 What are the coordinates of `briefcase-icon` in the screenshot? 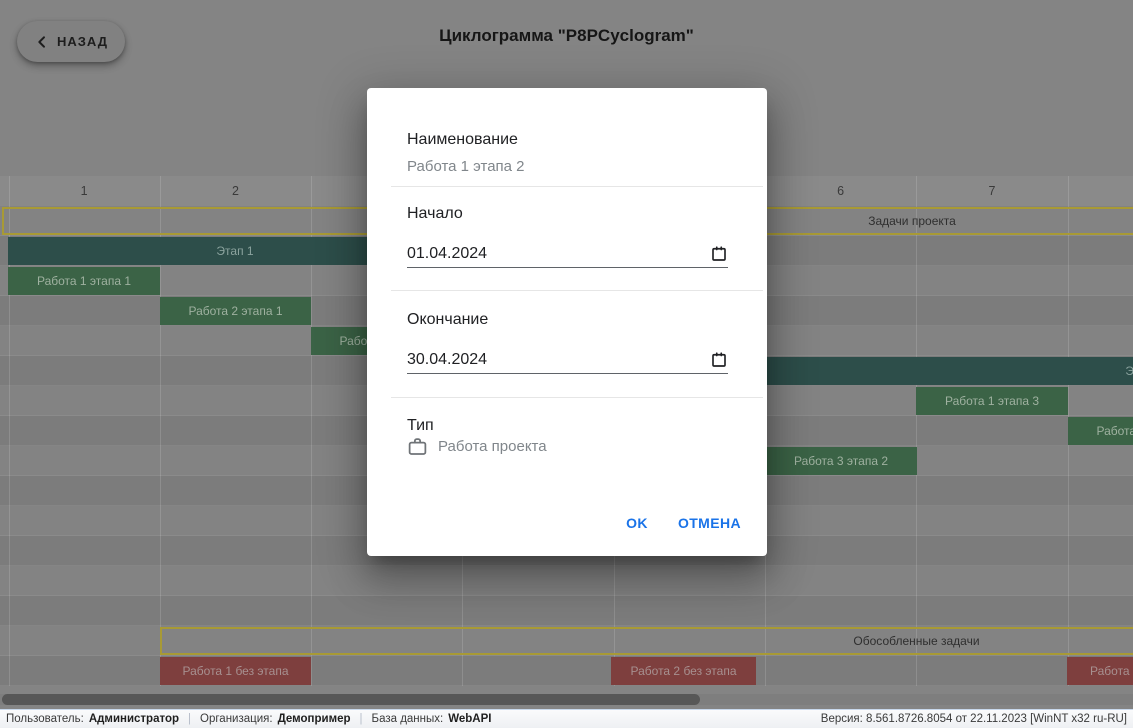 It's located at (417, 446).